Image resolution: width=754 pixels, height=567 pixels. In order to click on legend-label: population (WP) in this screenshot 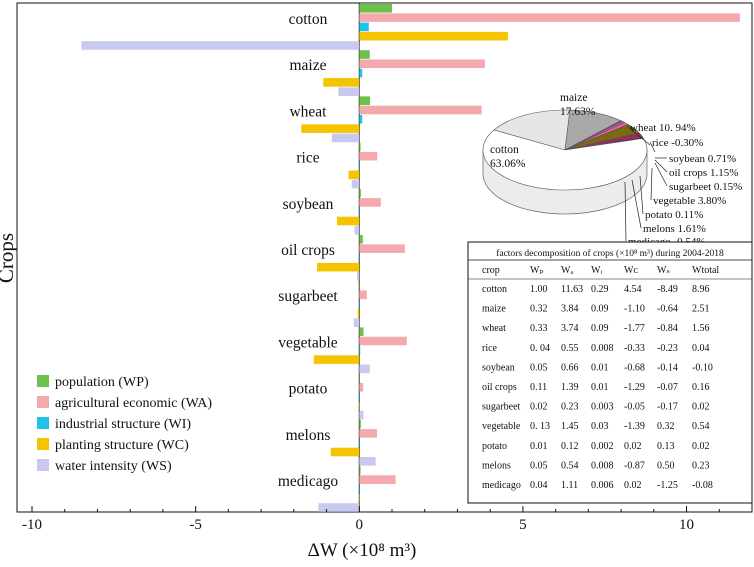, I will do `click(102, 382)`.